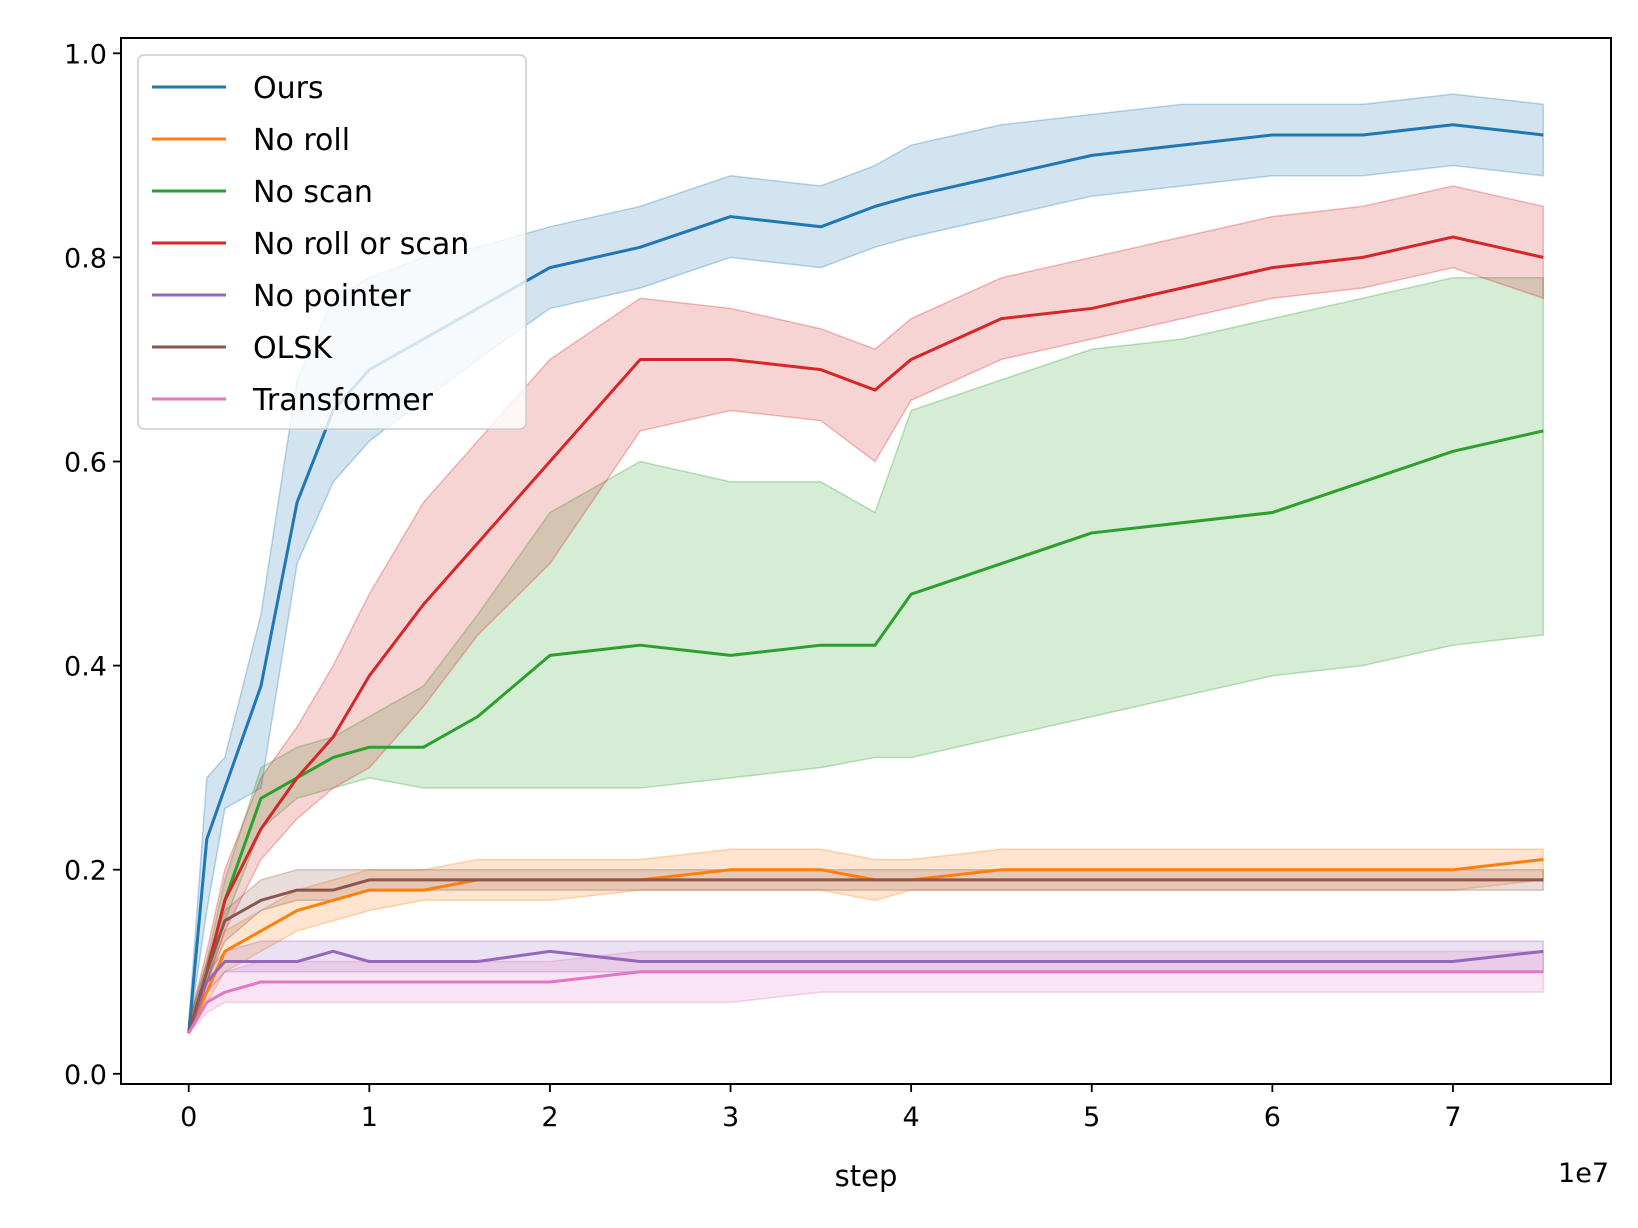 This screenshot has height=1228, width=1638. I want to click on legend-label-0: Ours, so click(288, 88).